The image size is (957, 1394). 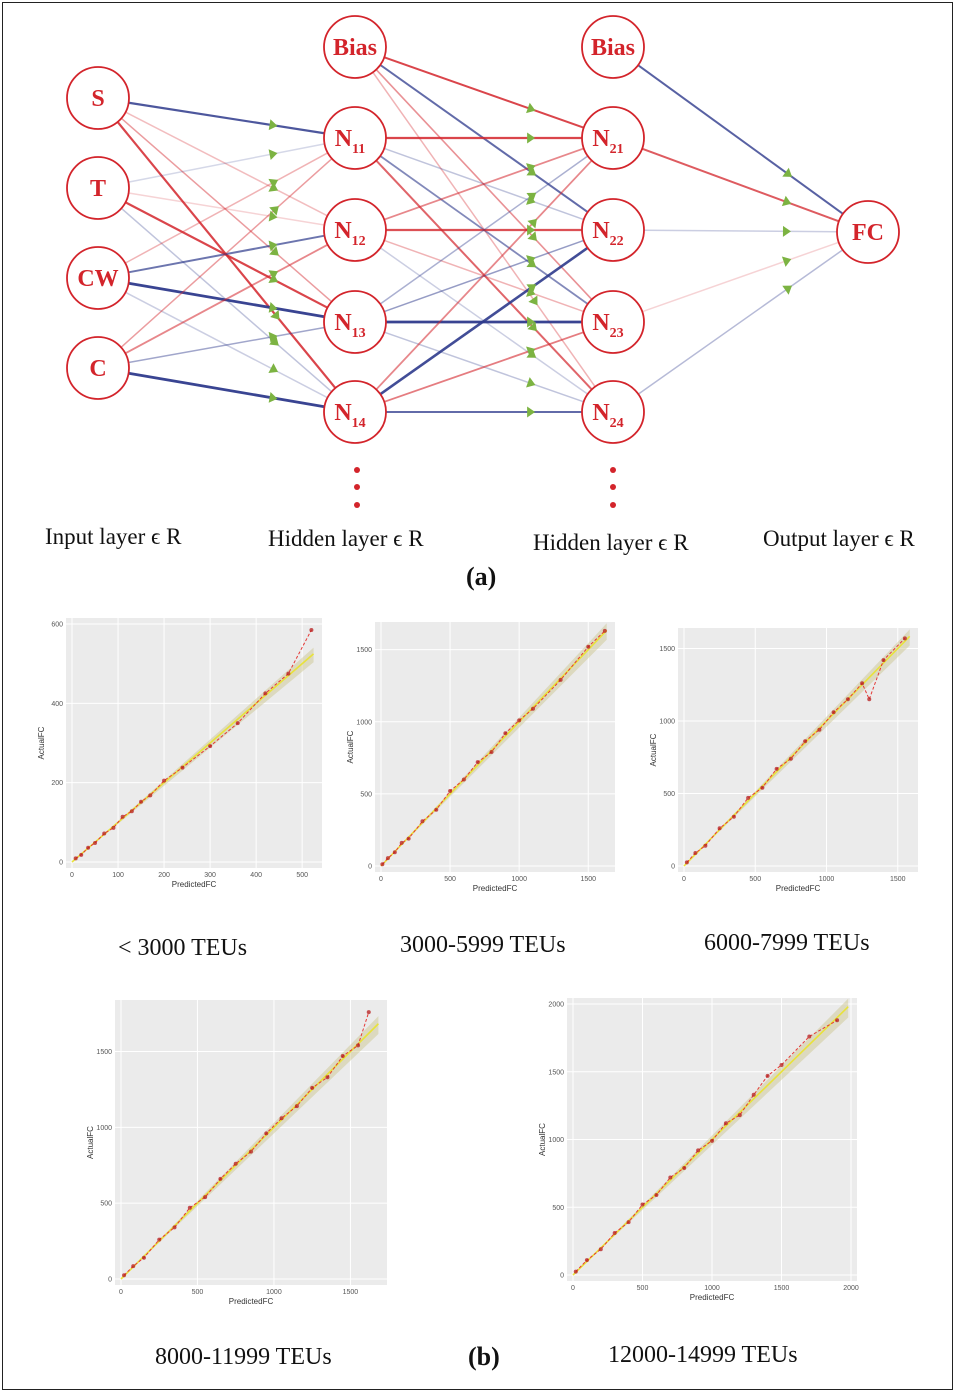 What do you see at coordinates (57, 704) in the screenshot?
I see `y-tick-0-2: 400` at bounding box center [57, 704].